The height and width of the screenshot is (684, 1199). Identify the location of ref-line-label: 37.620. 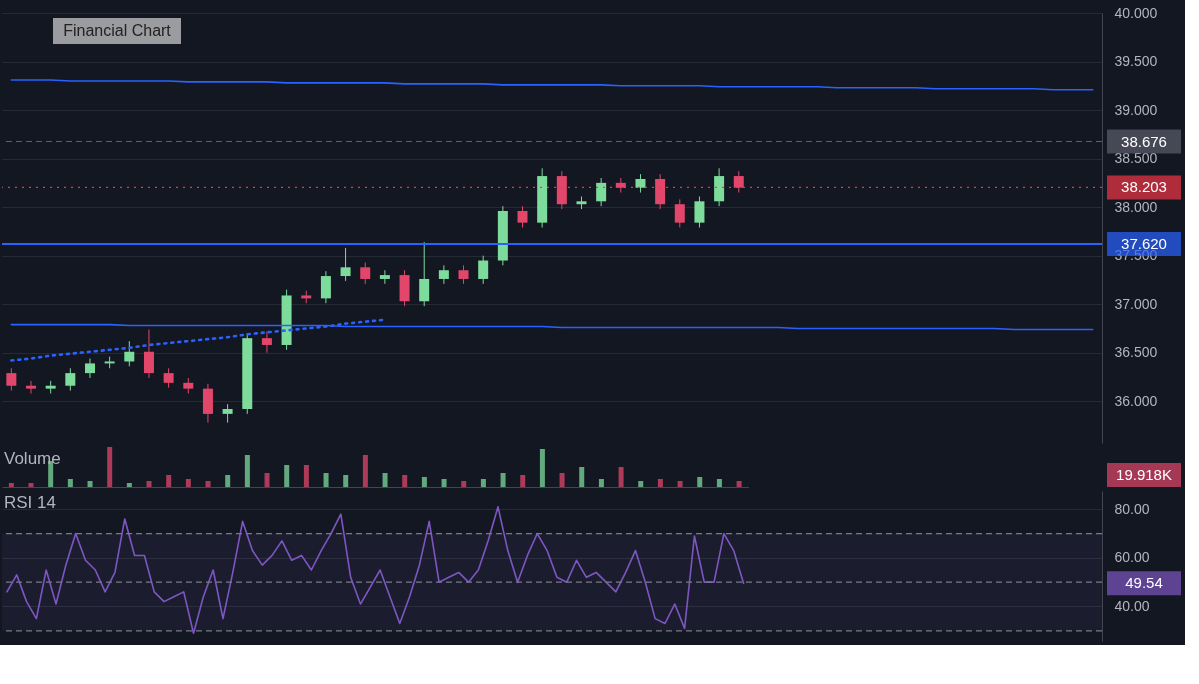
(1144, 244).